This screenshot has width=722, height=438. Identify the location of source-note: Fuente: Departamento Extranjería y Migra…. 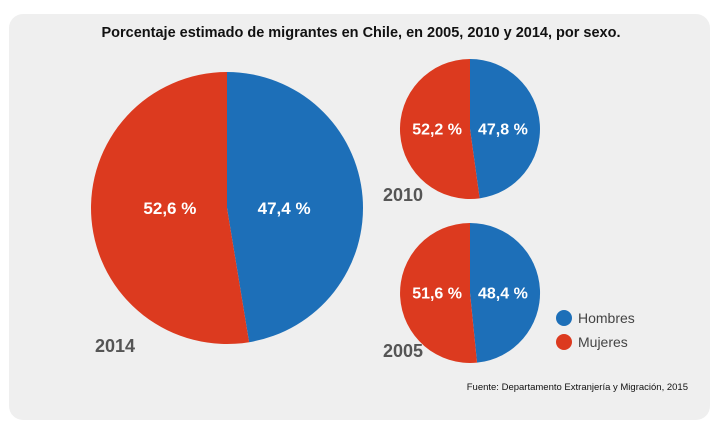
(577, 387).